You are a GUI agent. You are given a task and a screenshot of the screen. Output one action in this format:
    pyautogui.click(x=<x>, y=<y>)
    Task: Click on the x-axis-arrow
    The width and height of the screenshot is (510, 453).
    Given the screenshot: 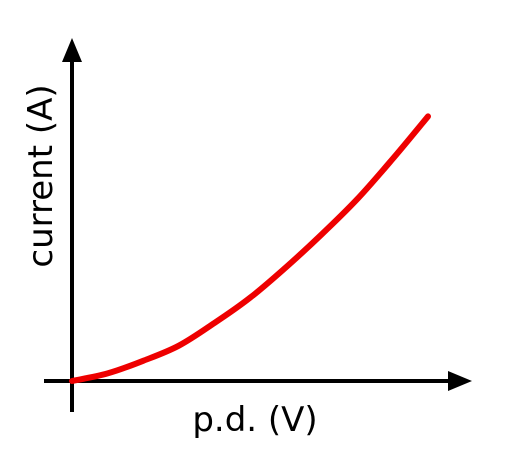 What is the action you would take?
    pyautogui.click(x=460, y=381)
    